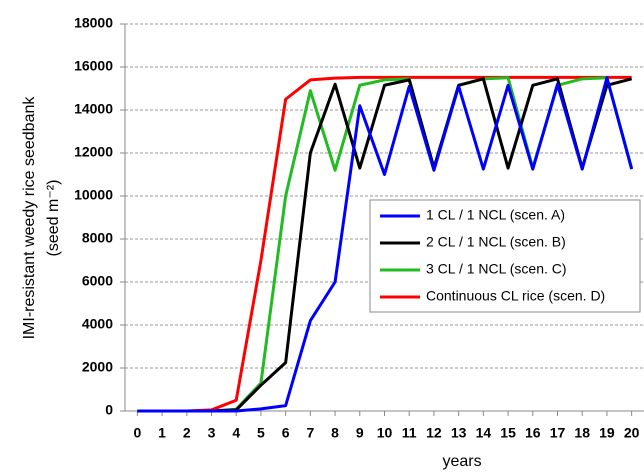 The height and width of the screenshot is (472, 644). What do you see at coordinates (385, 433) in the screenshot?
I see `x-tick-label: 10` at bounding box center [385, 433].